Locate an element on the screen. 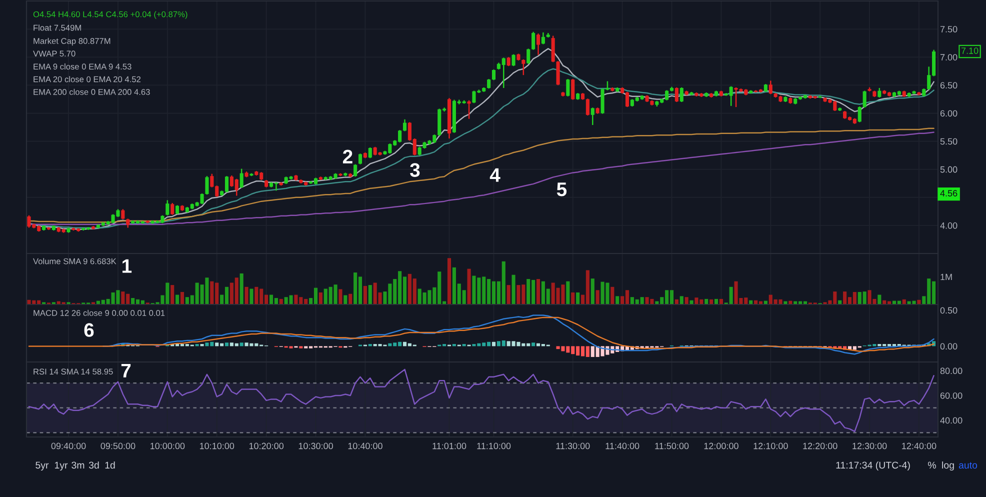  x-tick-label: 09:50:00 is located at coordinates (118, 446).